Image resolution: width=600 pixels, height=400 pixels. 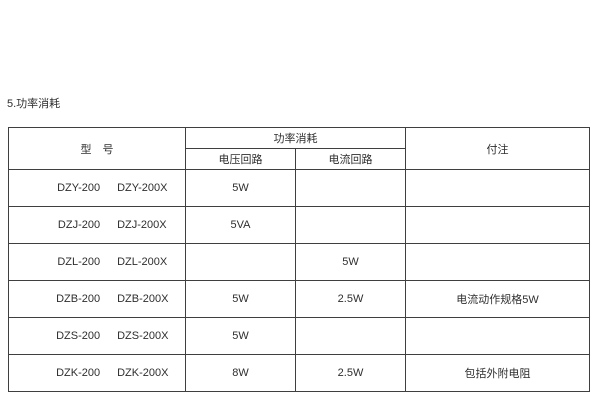 What do you see at coordinates (143, 299) in the screenshot?
I see `model-x-variant: DZB-200X` at bounding box center [143, 299].